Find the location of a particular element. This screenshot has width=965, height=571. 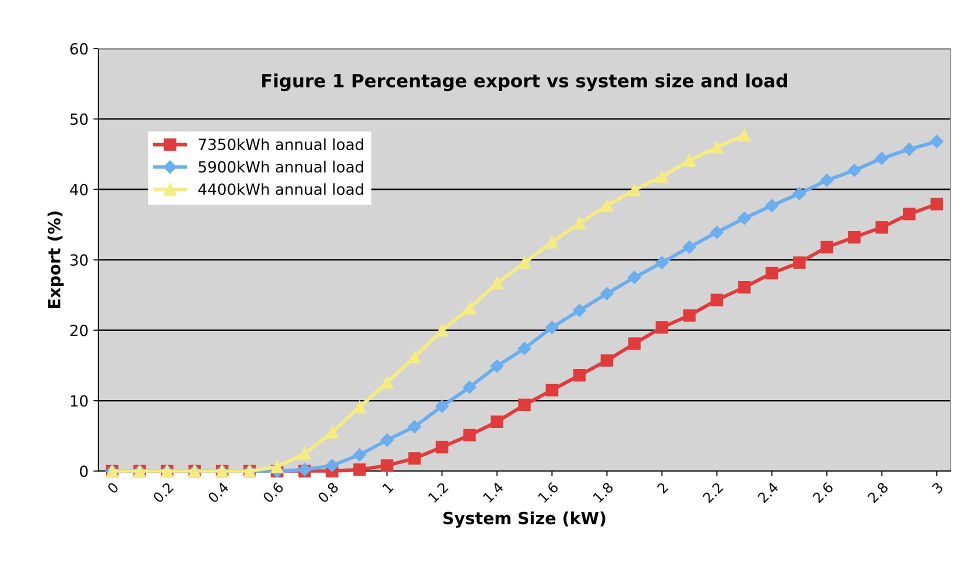

x-tick-label: 1.4 is located at coordinates (493, 492).